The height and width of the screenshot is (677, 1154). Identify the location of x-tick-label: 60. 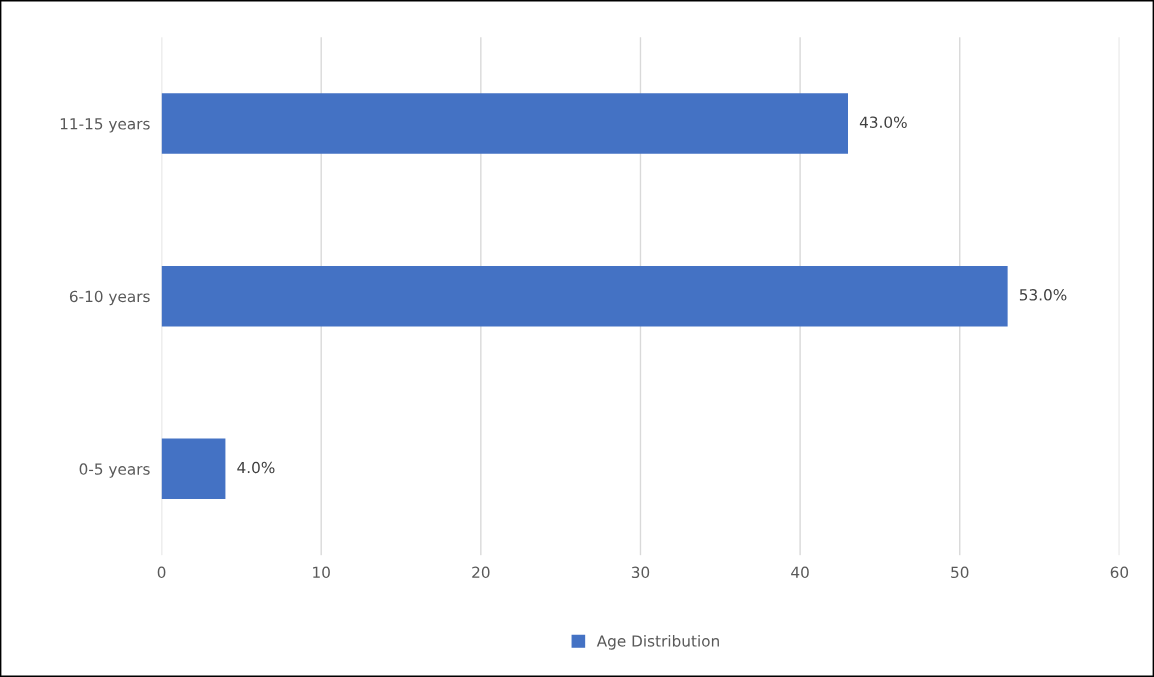
(1119, 572).